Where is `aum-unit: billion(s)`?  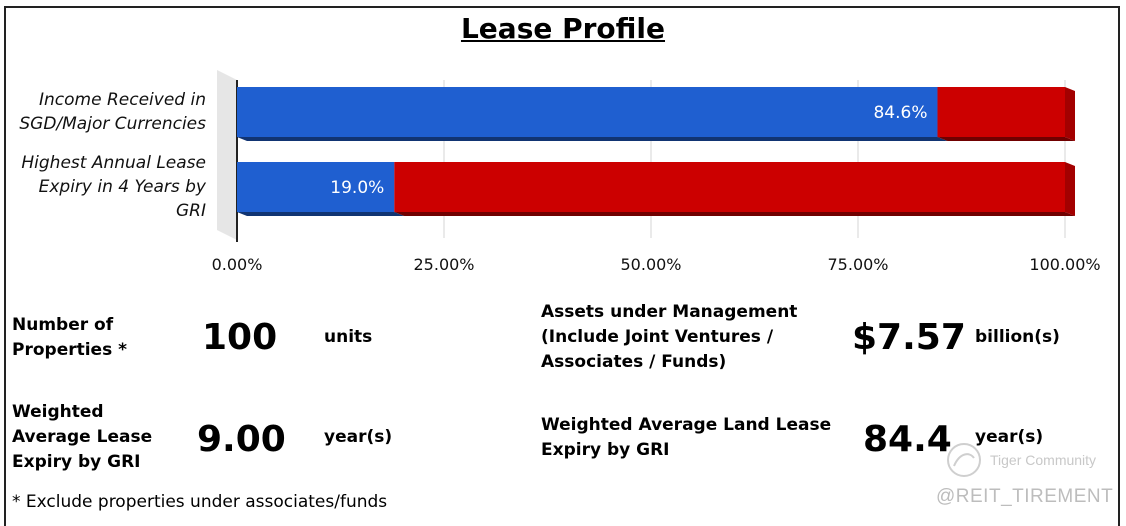 aum-unit: billion(s) is located at coordinates (1017, 337).